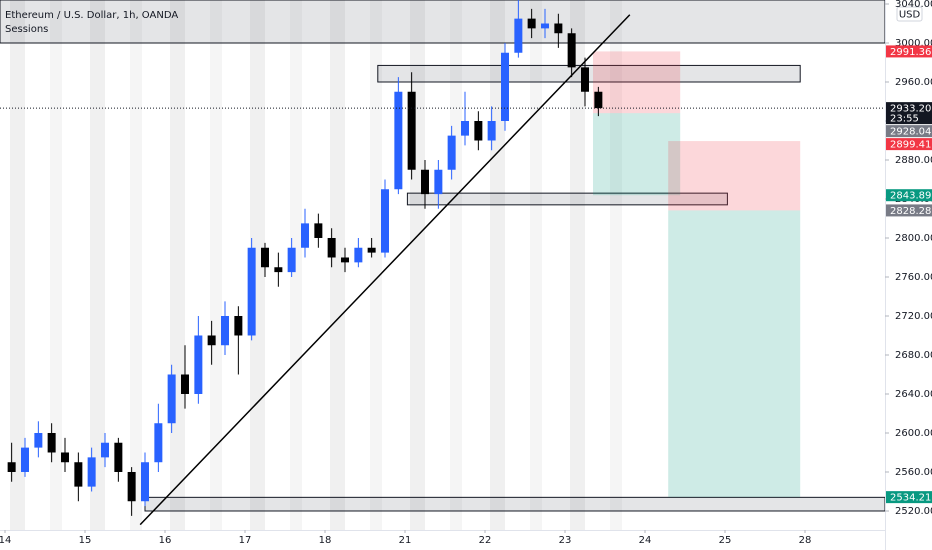  Describe the element at coordinates (165, 540) in the screenshot. I see `x-tick-label: 16` at that location.